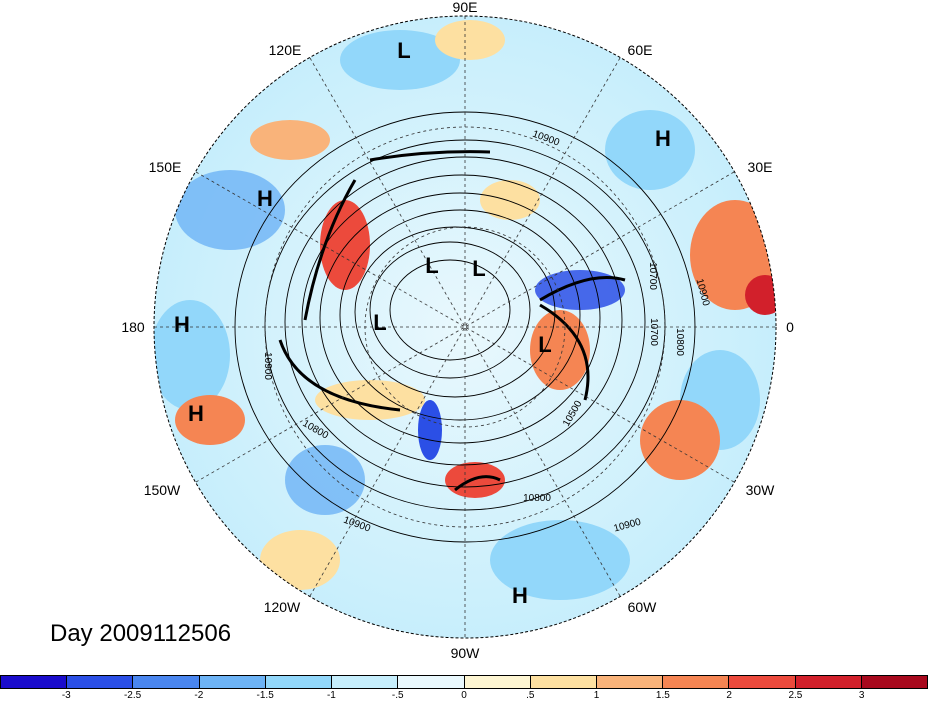 This screenshot has width=928, height=702. I want to click on colorbar-tick-label: .5, so click(530, 695).